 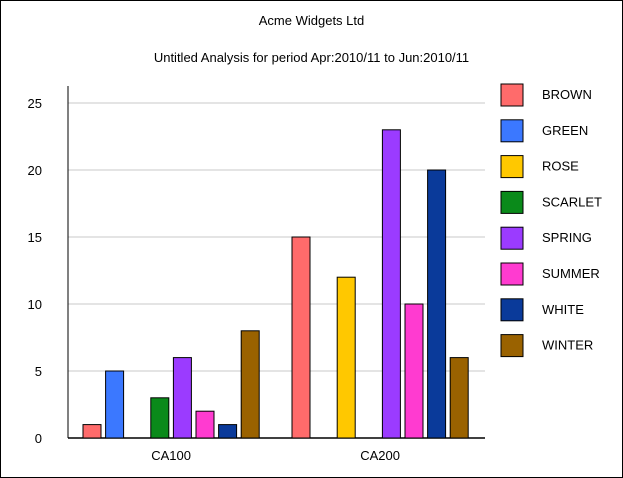 What do you see at coordinates (563, 309) in the screenshot?
I see `legend-label: WHITE` at bounding box center [563, 309].